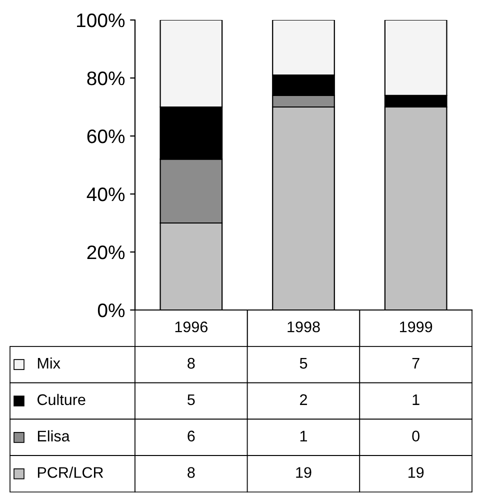  What do you see at coordinates (111, 310) in the screenshot?
I see `y-tick-label: 0%` at bounding box center [111, 310].